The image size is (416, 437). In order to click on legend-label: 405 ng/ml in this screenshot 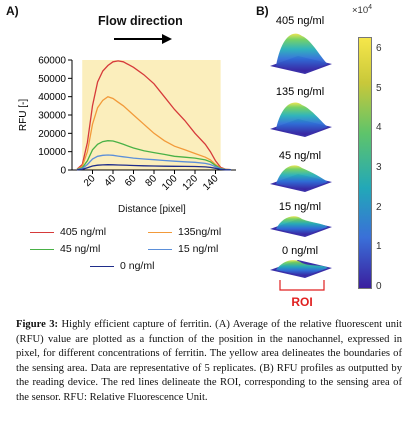, I will do `click(83, 232)`.